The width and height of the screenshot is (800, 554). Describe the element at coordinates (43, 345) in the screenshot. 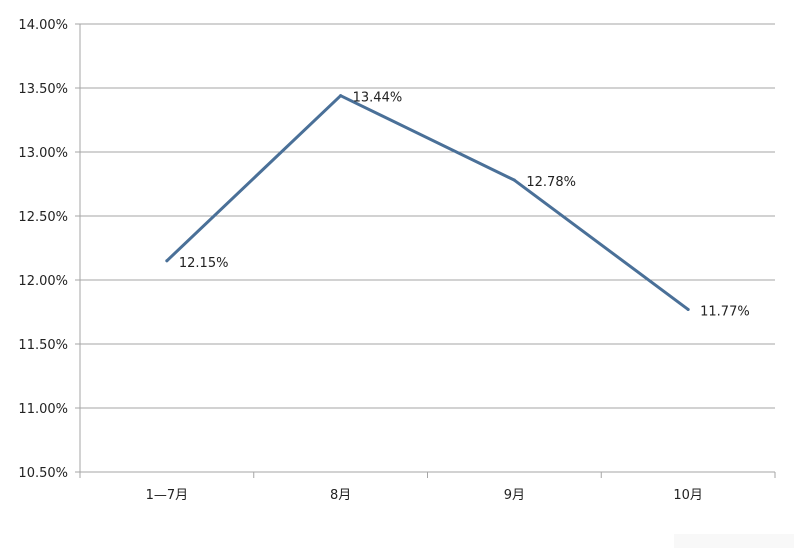

I see `y-tick-label: 11.50%` at that location.